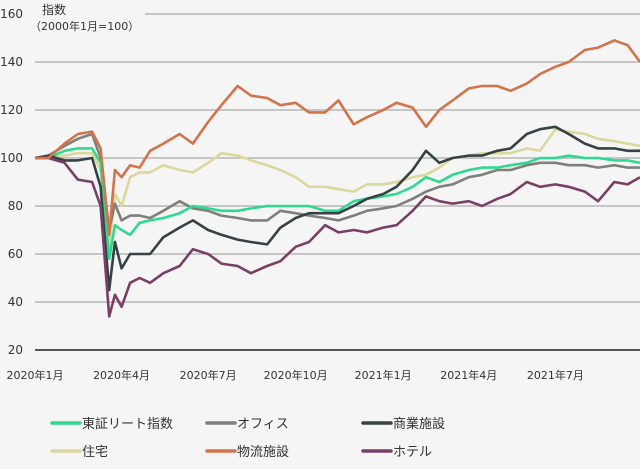  I want to click on legend-label: オフィス, so click(263, 424).